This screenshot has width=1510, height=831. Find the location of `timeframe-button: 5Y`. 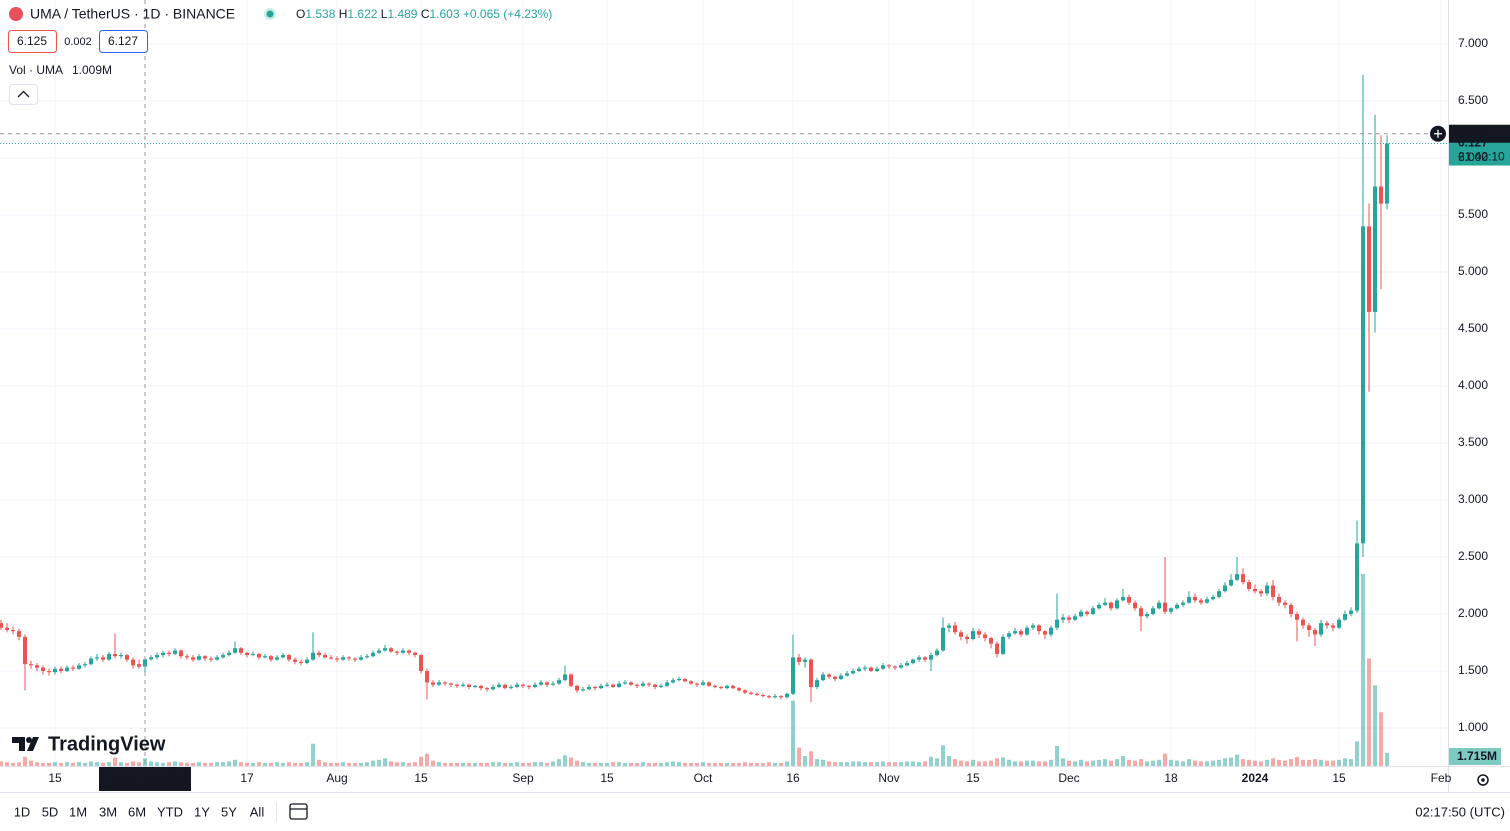

timeframe-button: 5Y is located at coordinates (229, 811).